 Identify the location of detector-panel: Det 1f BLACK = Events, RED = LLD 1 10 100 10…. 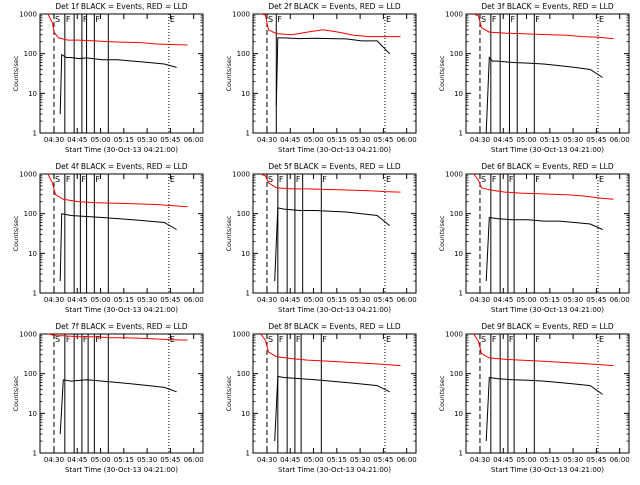
(106, 80).